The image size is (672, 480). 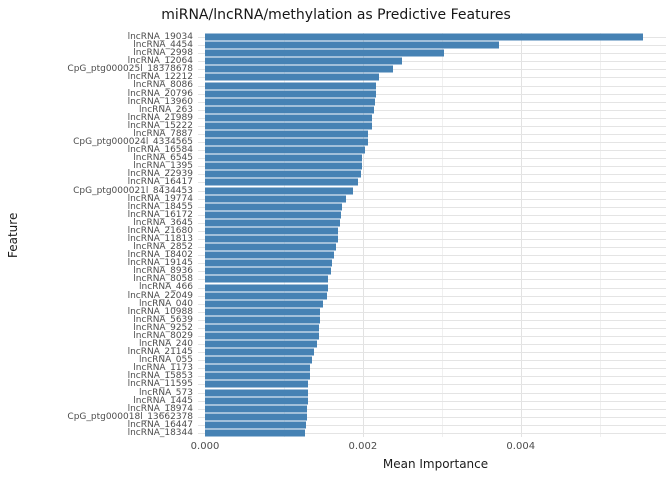 I want to click on y-tick-label: lncRNA_22939, so click(x=160, y=174).